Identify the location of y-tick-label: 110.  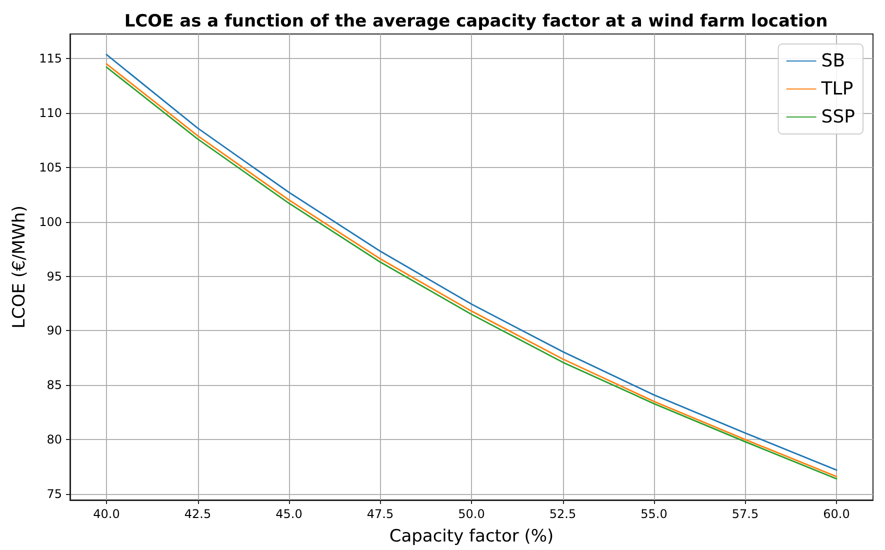
(50, 113).